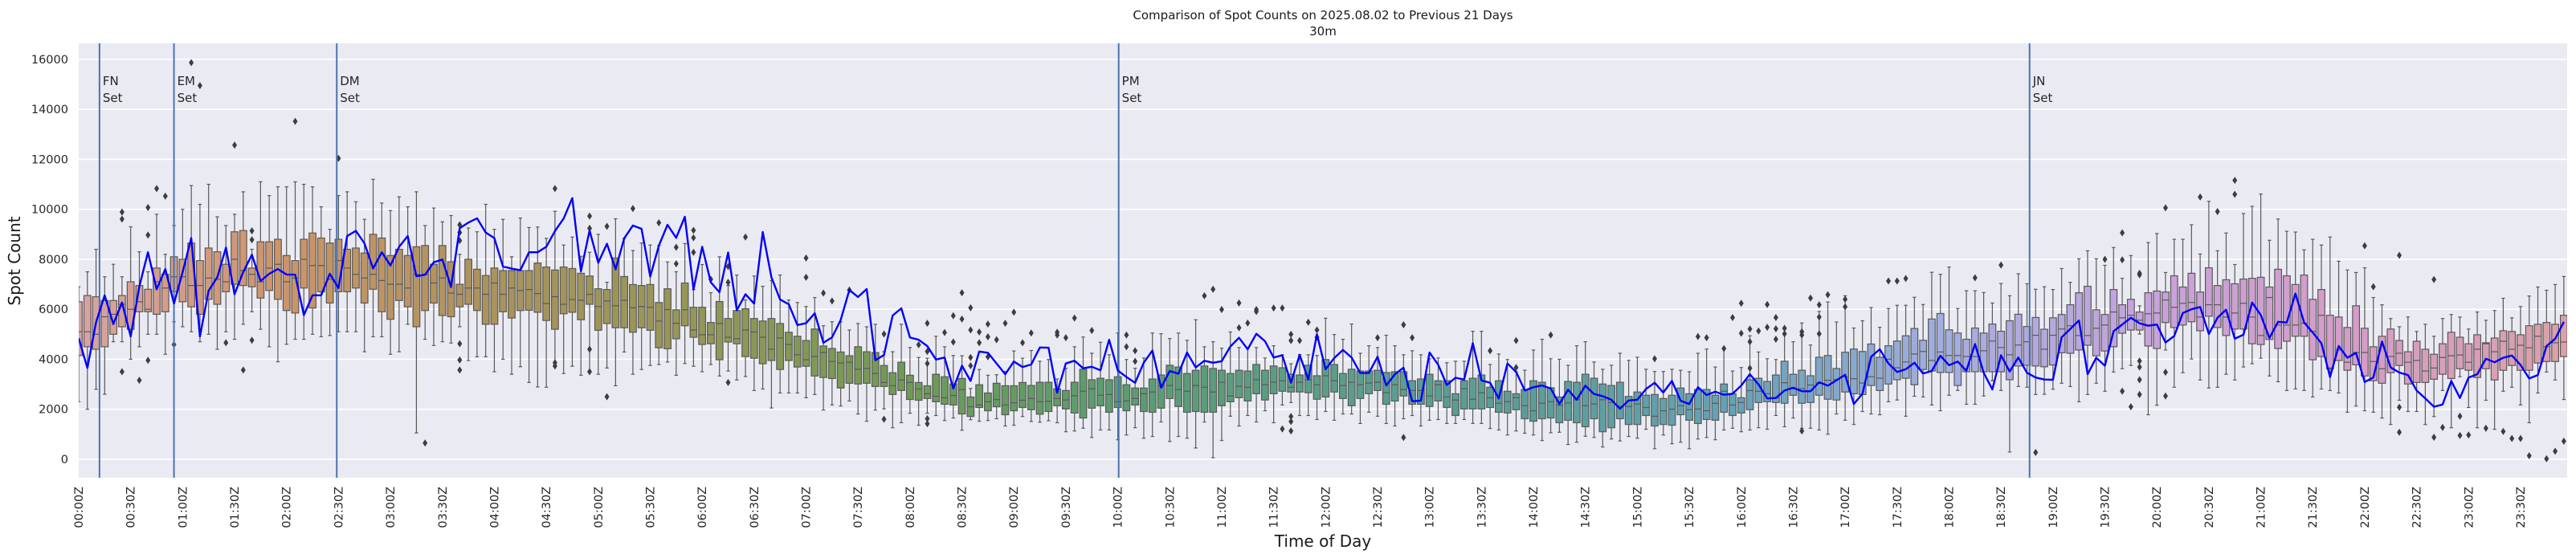  Describe the element at coordinates (1430, 507) in the screenshot. I see `x-tick-label: 13:00Z` at that location.